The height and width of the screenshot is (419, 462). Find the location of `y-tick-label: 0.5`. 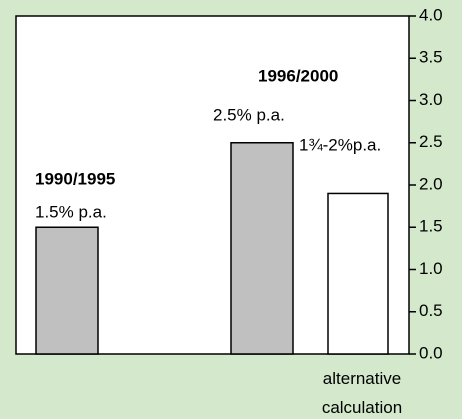

y-tick-label: 0.5 is located at coordinates (431, 310).